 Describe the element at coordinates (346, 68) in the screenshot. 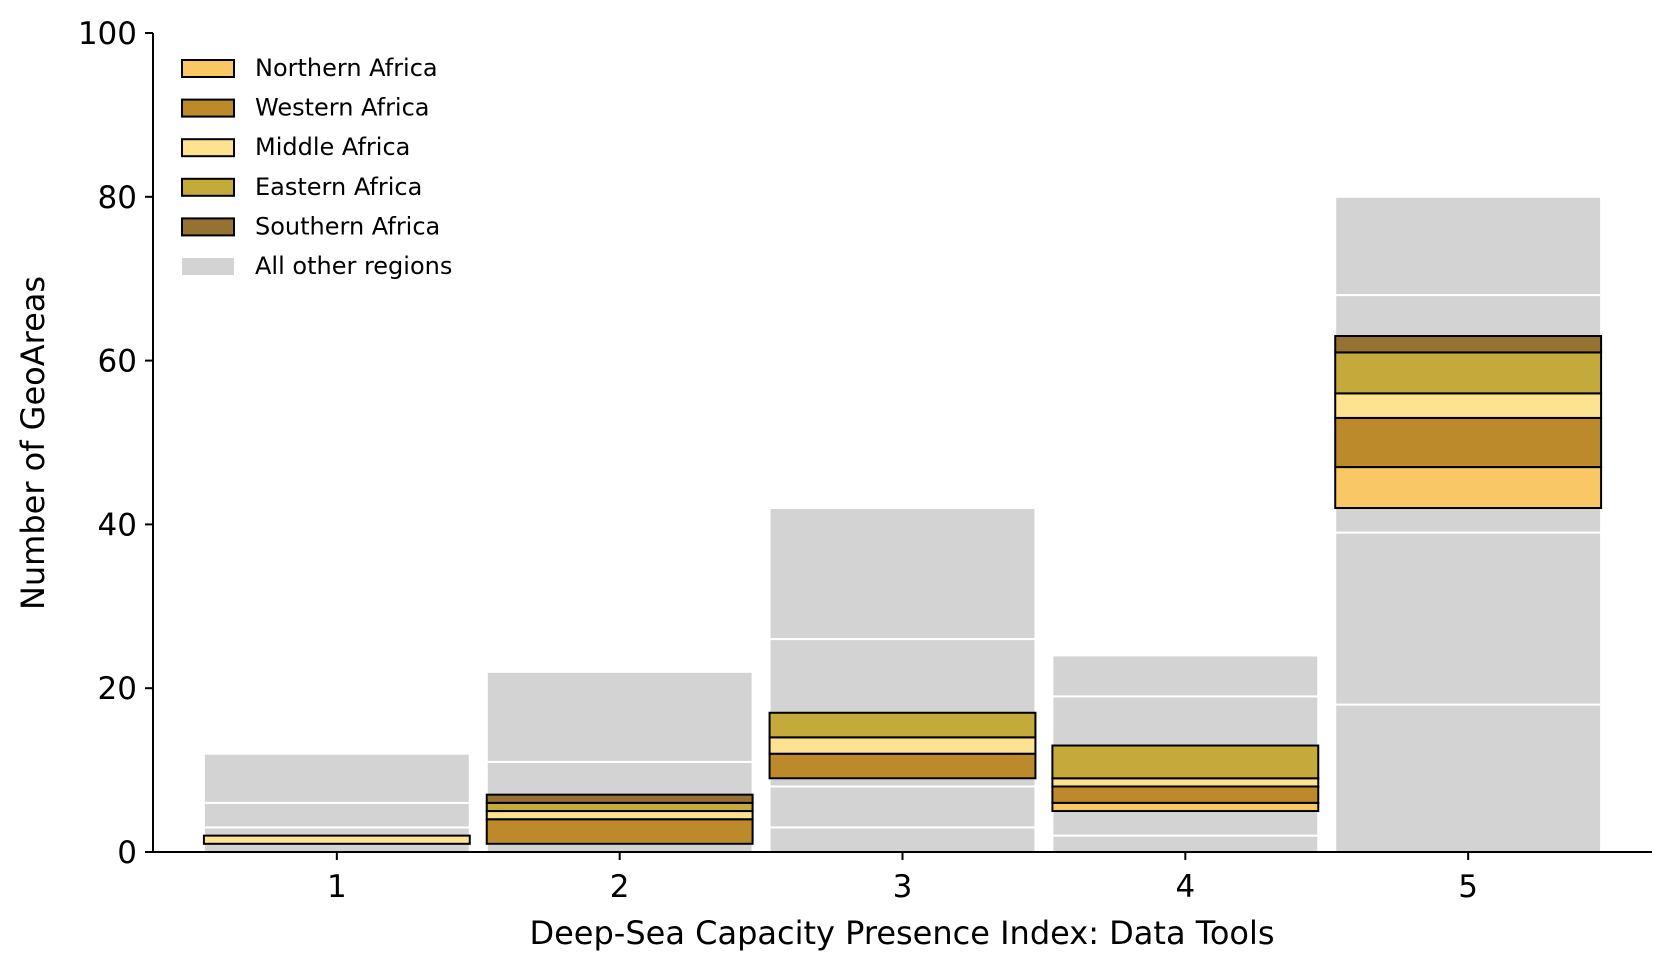

I see `legend-label-northern-africa: Northern Africa` at that location.